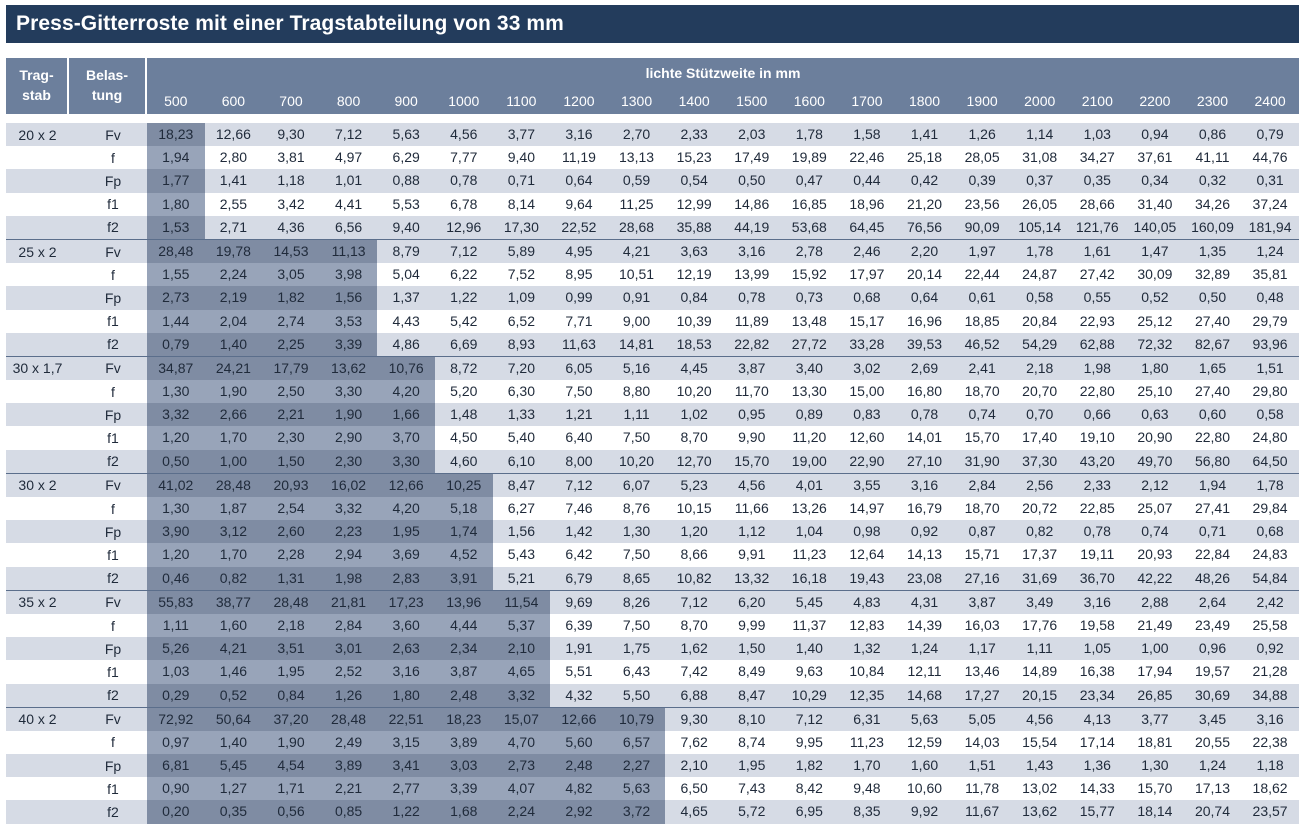  What do you see at coordinates (176, 695) in the screenshot?
I see `value-cell: 0,29` at bounding box center [176, 695].